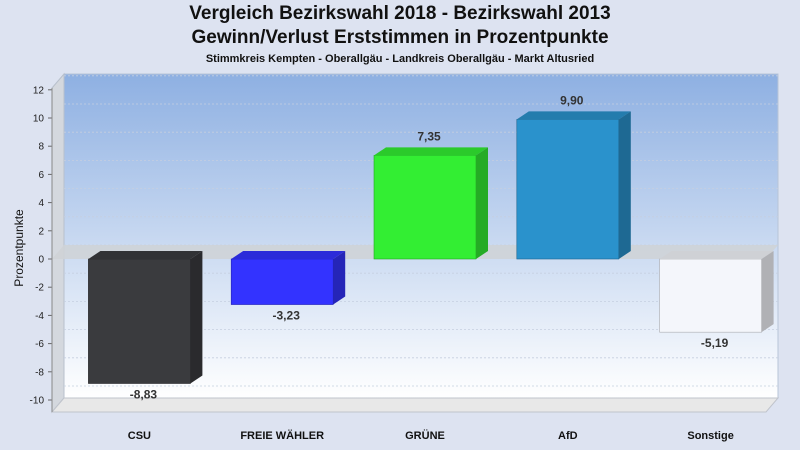 Image resolution: width=800 pixels, height=450 pixels. I want to click on y-tick-label: -2, so click(39, 288).